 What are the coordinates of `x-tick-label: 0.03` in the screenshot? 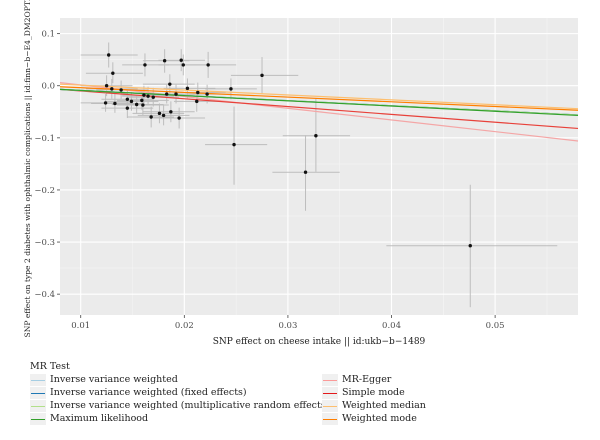 It's located at (287, 326).